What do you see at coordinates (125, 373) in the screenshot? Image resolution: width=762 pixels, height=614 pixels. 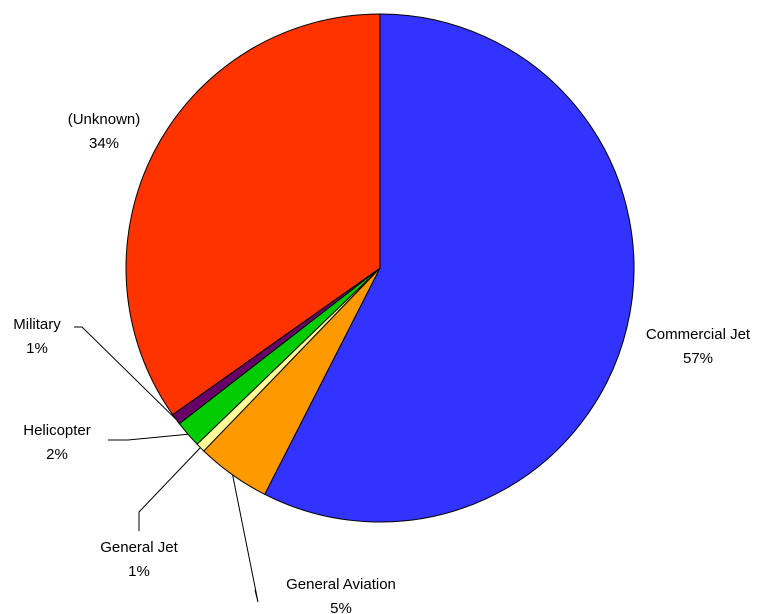 I see `leader-line-military` at bounding box center [125, 373].